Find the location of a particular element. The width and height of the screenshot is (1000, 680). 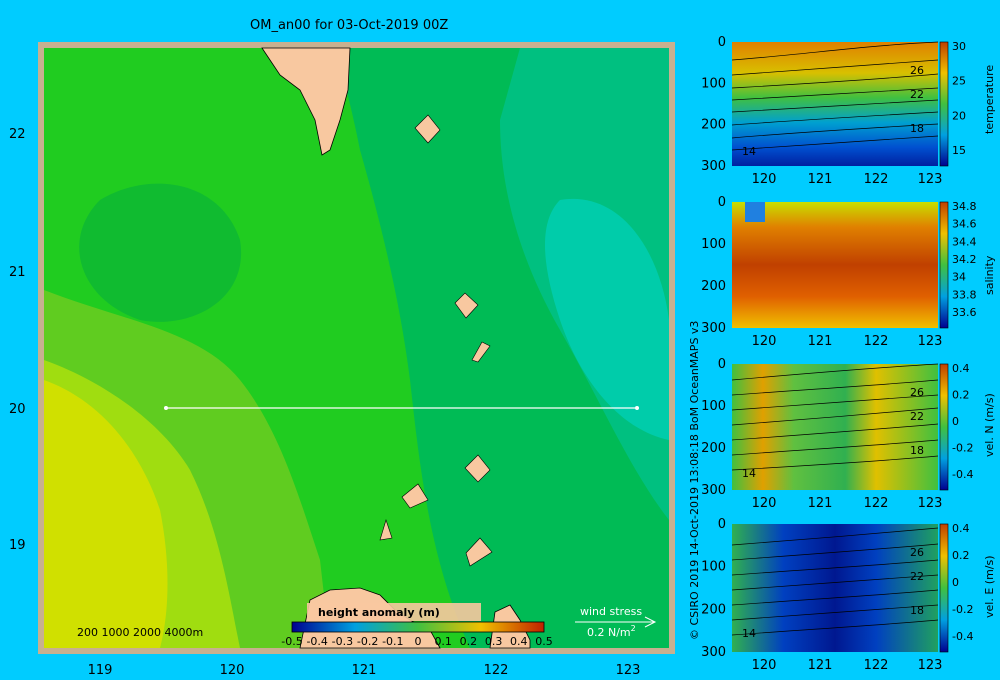

salinity-low-patch is located at coordinates (755, 212).